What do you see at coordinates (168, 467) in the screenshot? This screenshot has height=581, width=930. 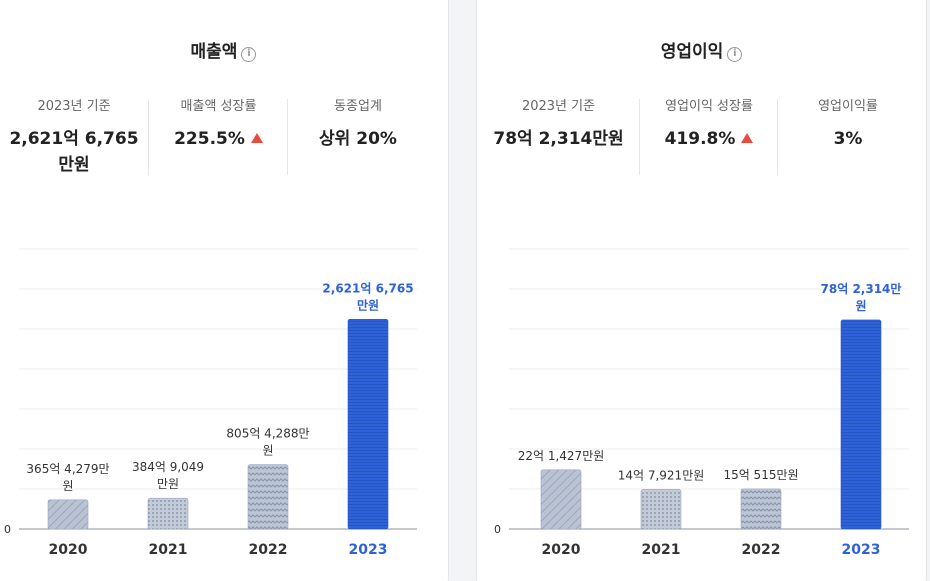 I see `data-label: 384억 9,049` at bounding box center [168, 467].